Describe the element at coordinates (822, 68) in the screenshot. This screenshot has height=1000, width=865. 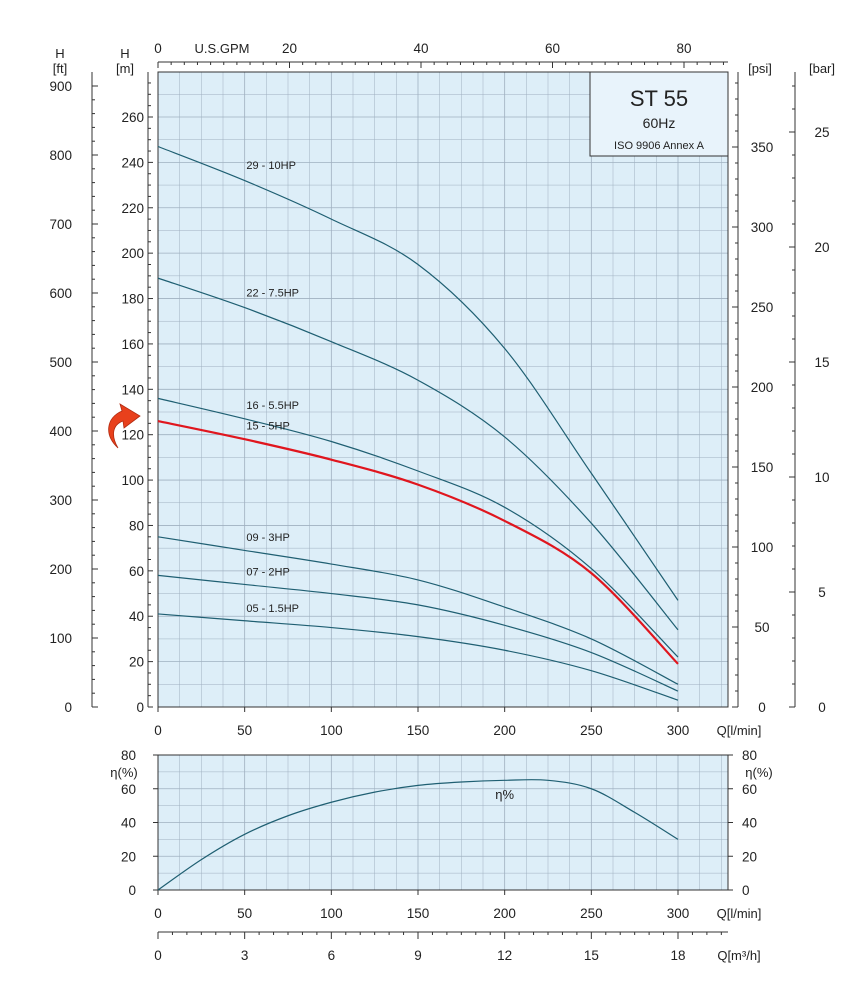
I see `axis-label: [bar]` at that location.